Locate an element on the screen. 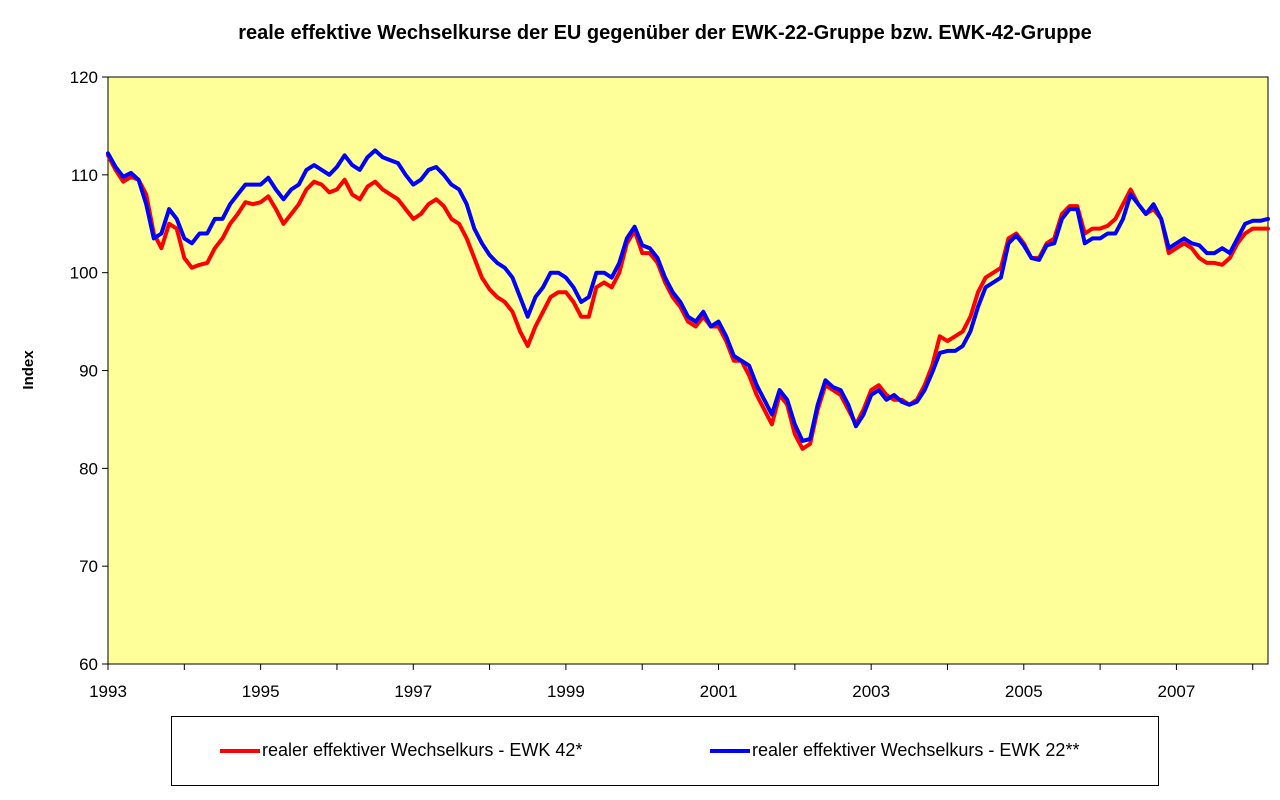 This screenshot has width=1280, height=800. legend-swatch-ewk22 is located at coordinates (730, 750).